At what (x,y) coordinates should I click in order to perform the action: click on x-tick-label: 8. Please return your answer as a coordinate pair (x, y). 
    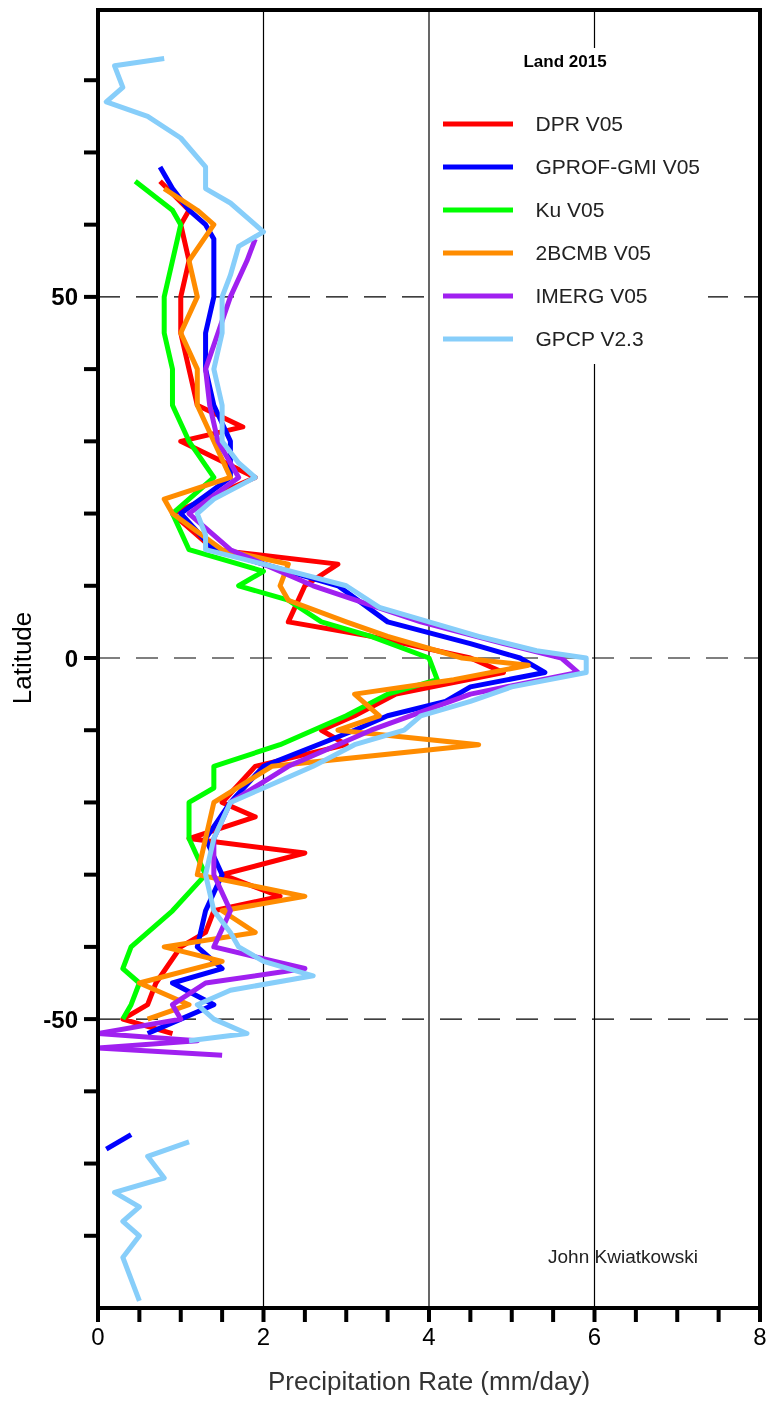
    Looking at the image, I should click on (760, 1337).